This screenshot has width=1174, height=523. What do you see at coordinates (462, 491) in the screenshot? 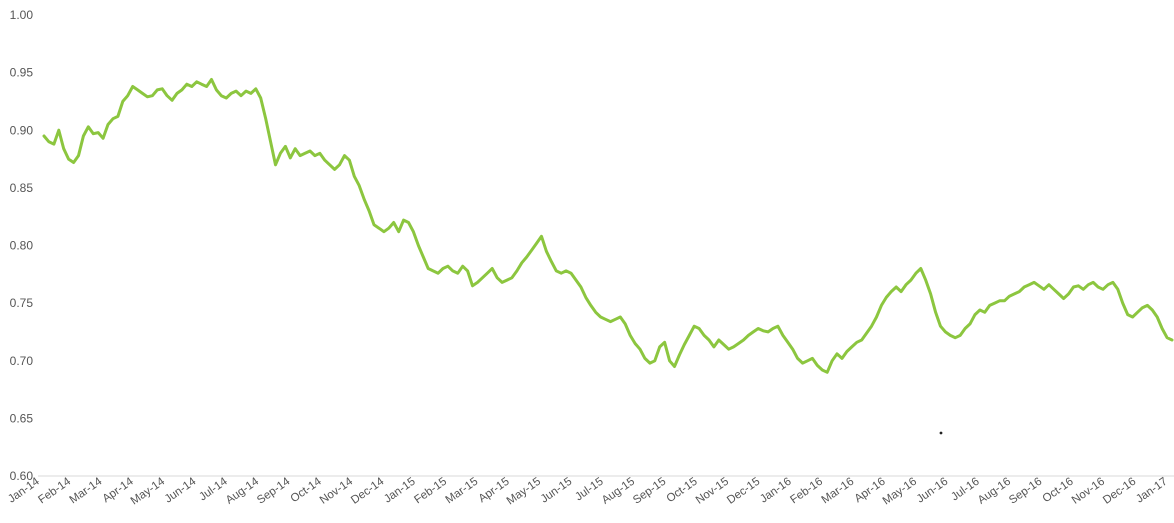
I see `x-tick-label: Mar-15` at bounding box center [462, 491].